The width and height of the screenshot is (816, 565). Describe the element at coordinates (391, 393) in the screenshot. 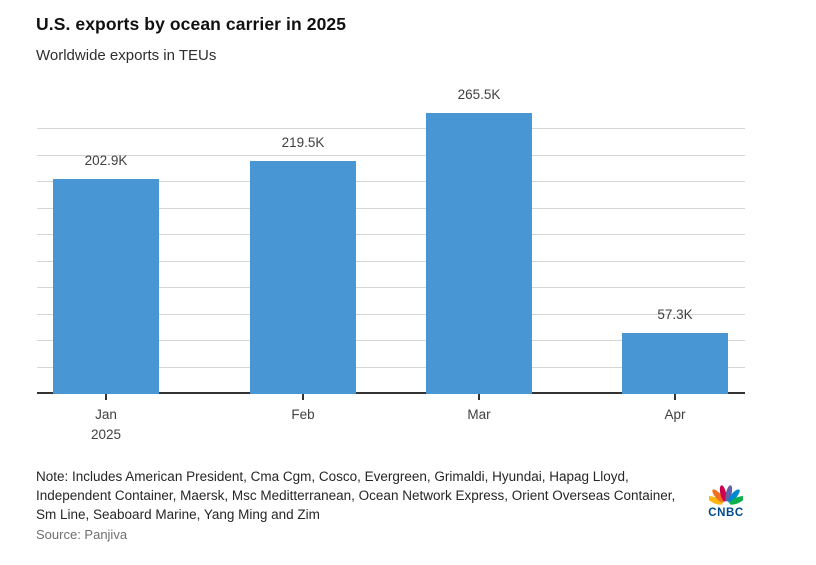

I see `x-axis-line` at that location.